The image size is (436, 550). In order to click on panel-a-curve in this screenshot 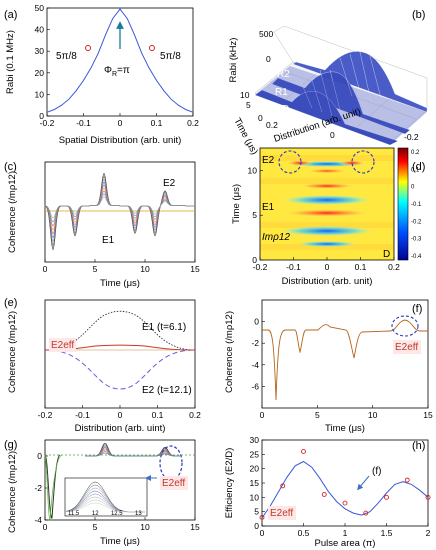, I will do `click(120, 60)`.